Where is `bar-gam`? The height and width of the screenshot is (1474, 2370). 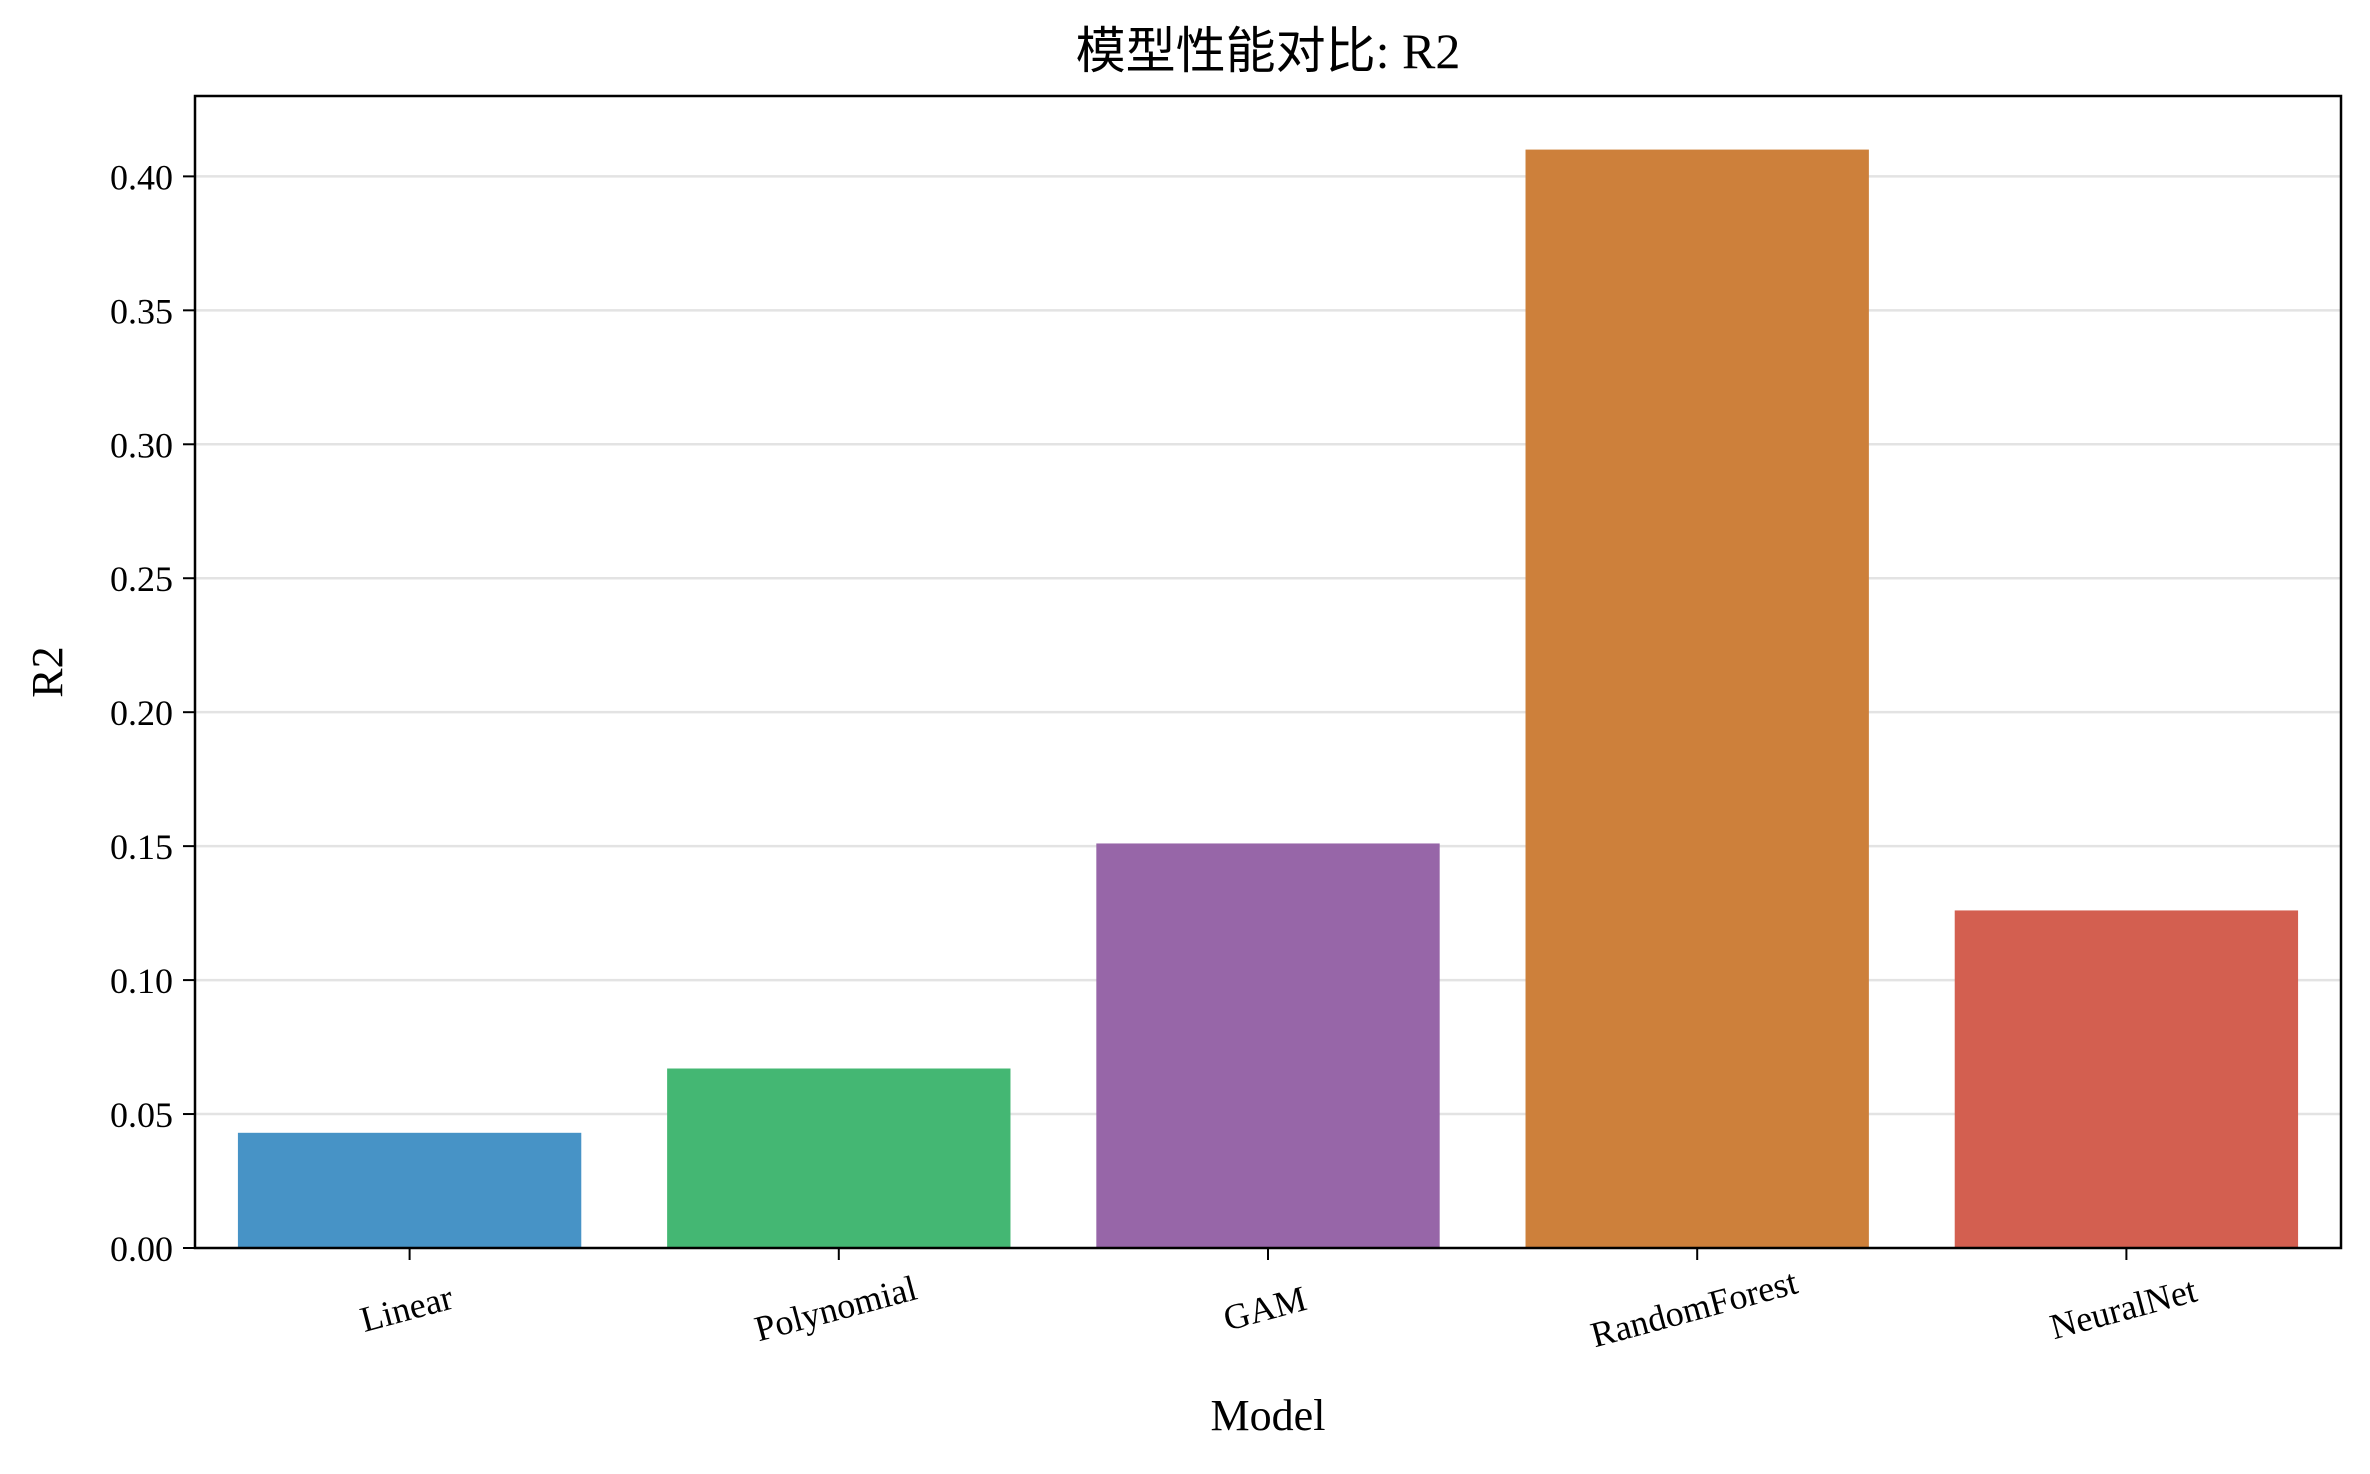
bar-gam is located at coordinates (1268, 1045).